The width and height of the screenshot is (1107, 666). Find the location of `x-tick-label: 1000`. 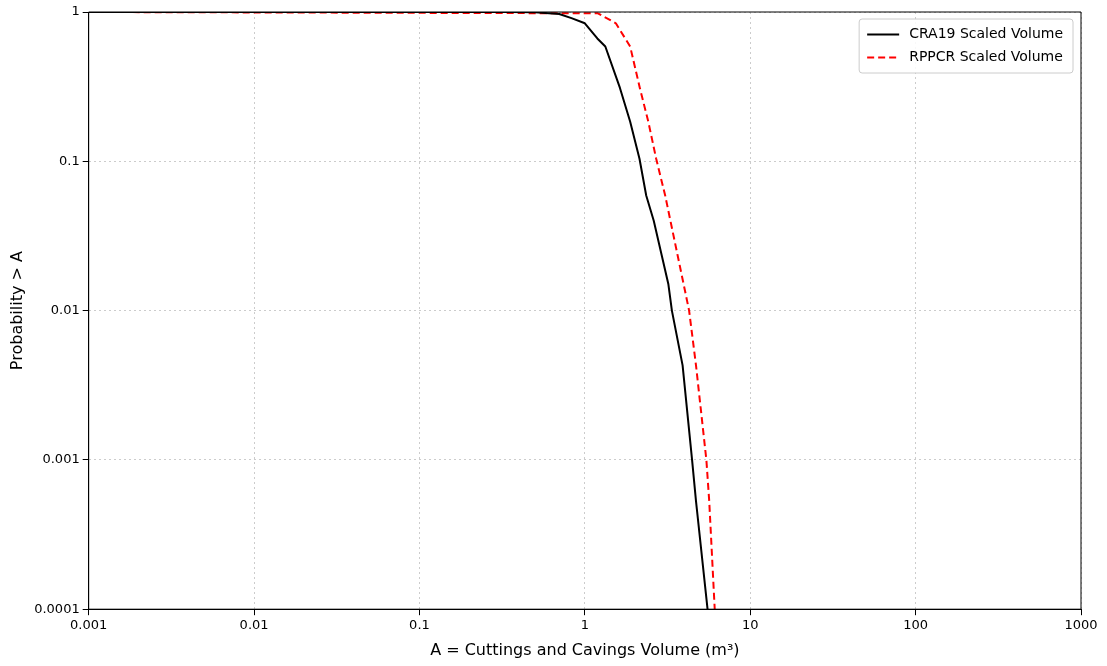

x-tick-label: 1000 is located at coordinates (1081, 625).